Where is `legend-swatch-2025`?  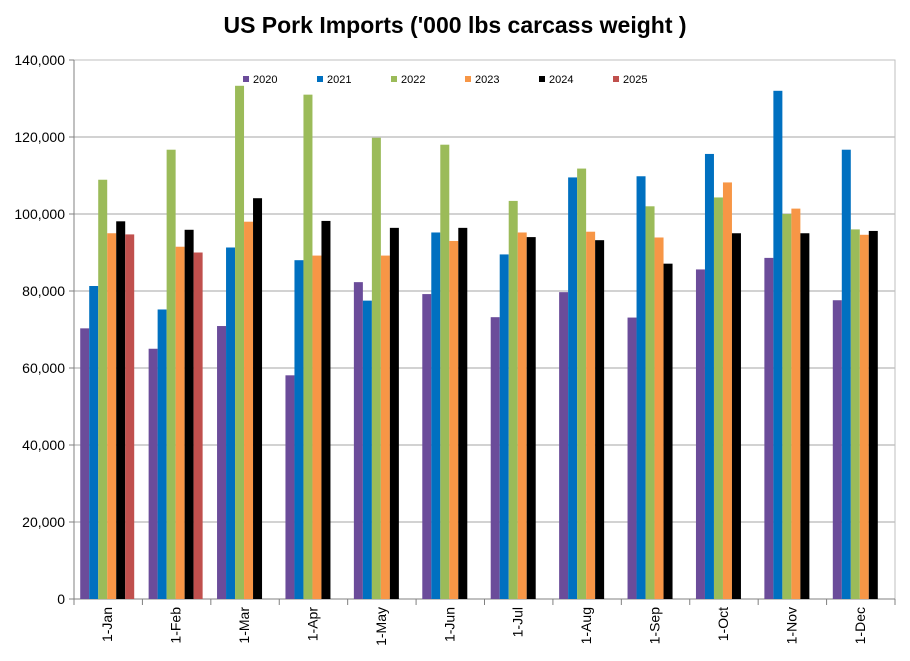 legend-swatch-2025 is located at coordinates (616, 79).